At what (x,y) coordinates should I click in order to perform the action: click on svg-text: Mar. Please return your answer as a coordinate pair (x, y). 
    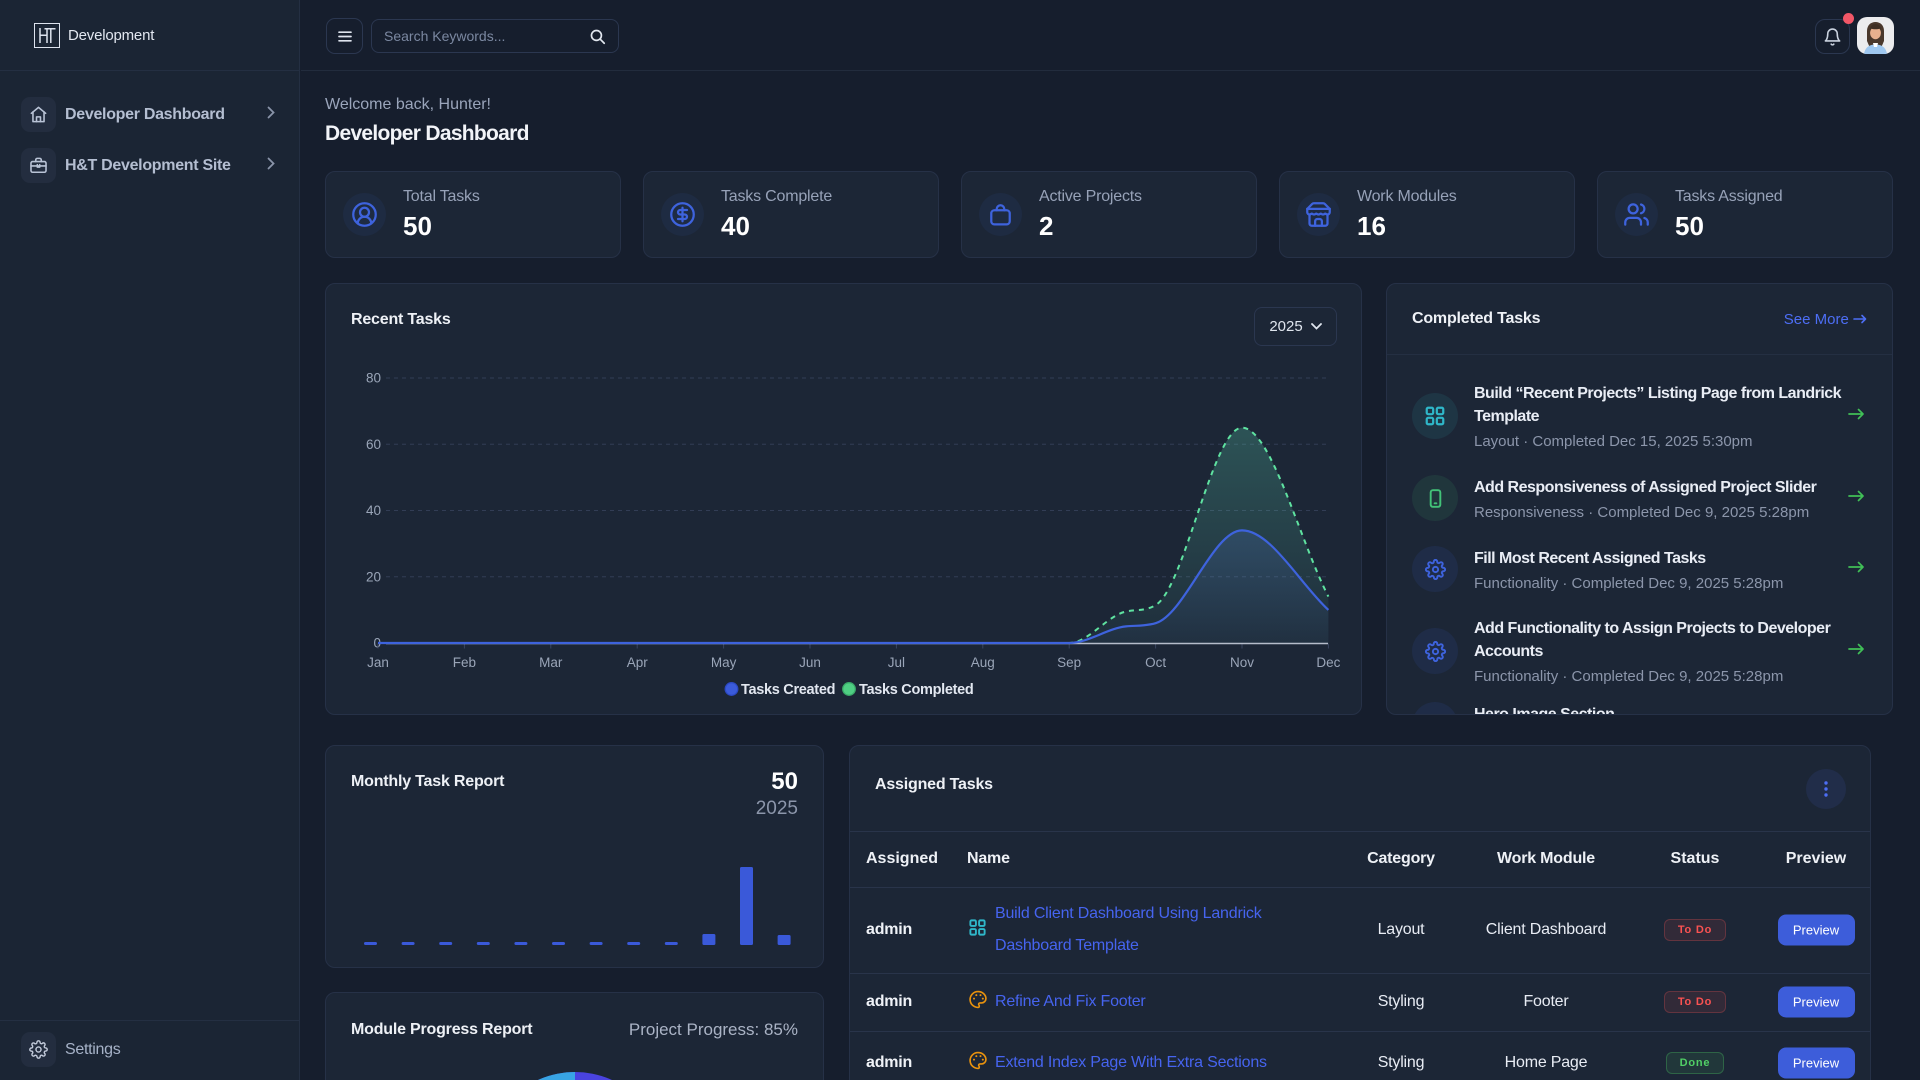
    Looking at the image, I should click on (551, 662).